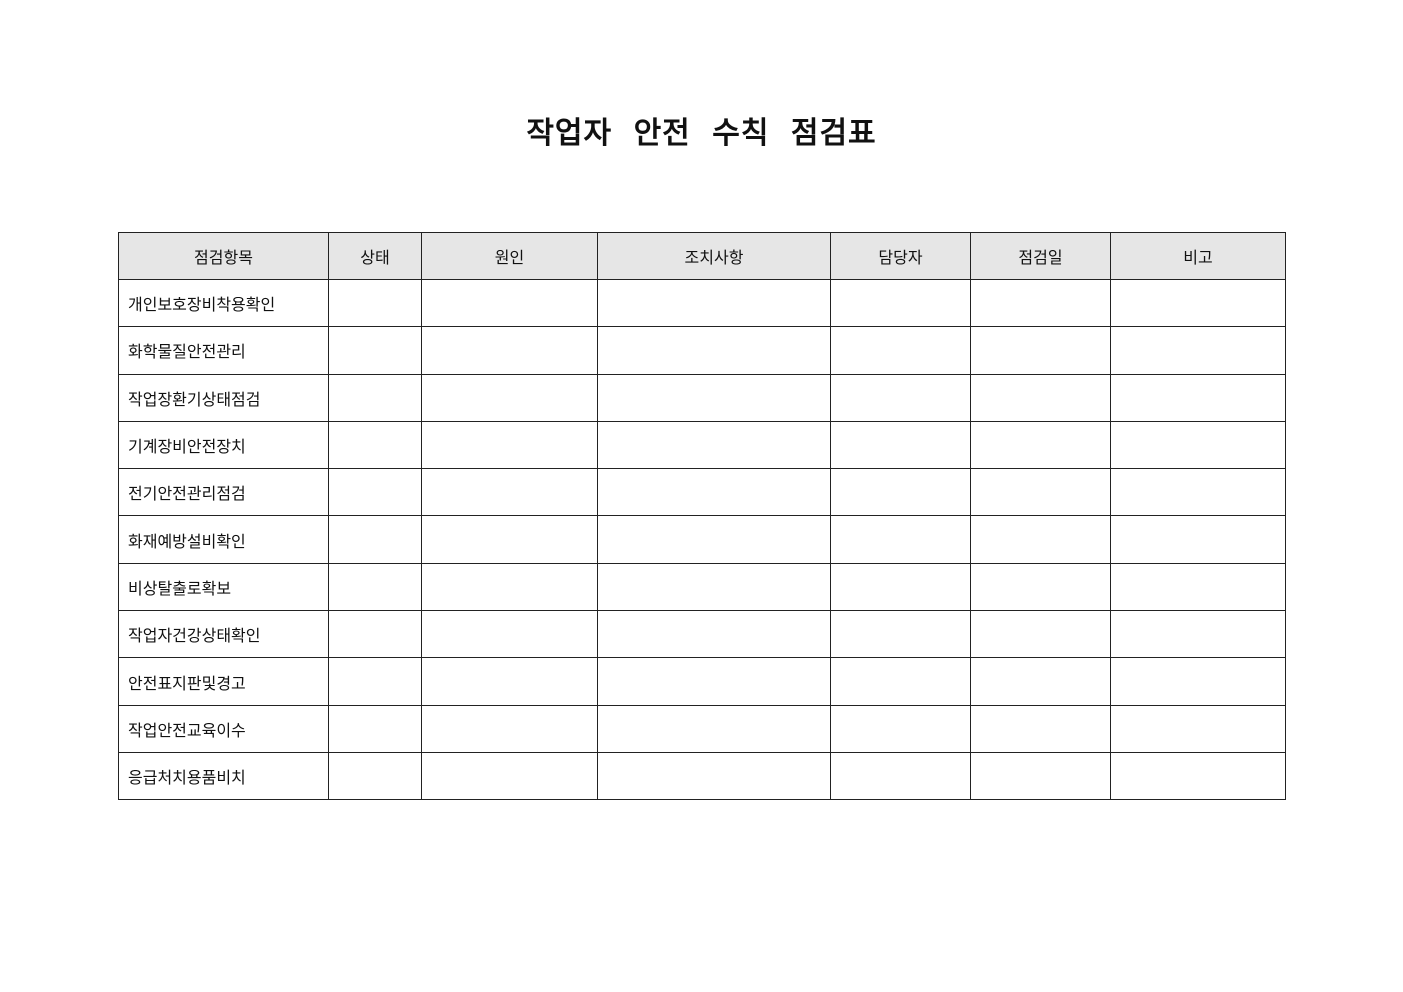 The width and height of the screenshot is (1403, 992). Describe the element at coordinates (223, 397) in the screenshot. I see `check-item-cell: 작업장환기상태점검` at that location.